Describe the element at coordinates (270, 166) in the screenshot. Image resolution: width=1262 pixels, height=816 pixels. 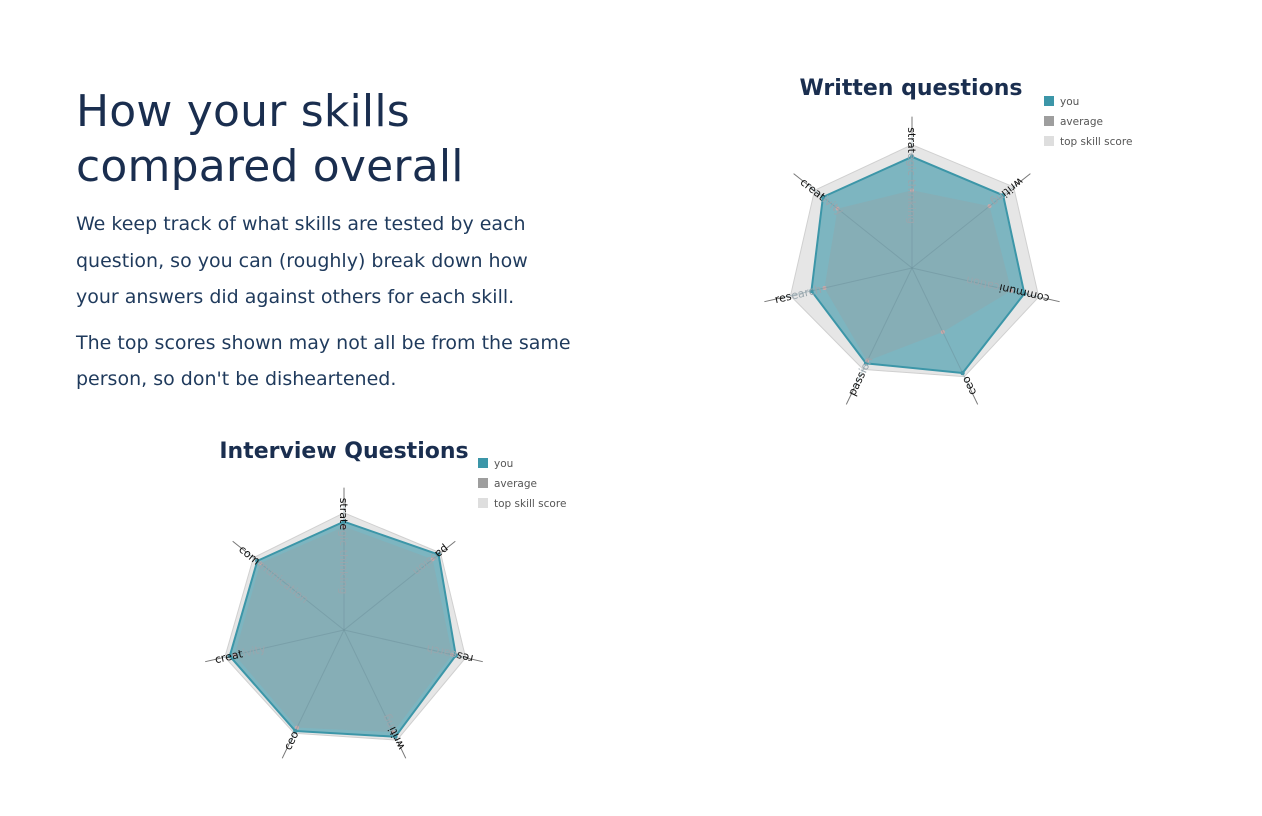
I see `page-title-line2: compared overall` at that location.